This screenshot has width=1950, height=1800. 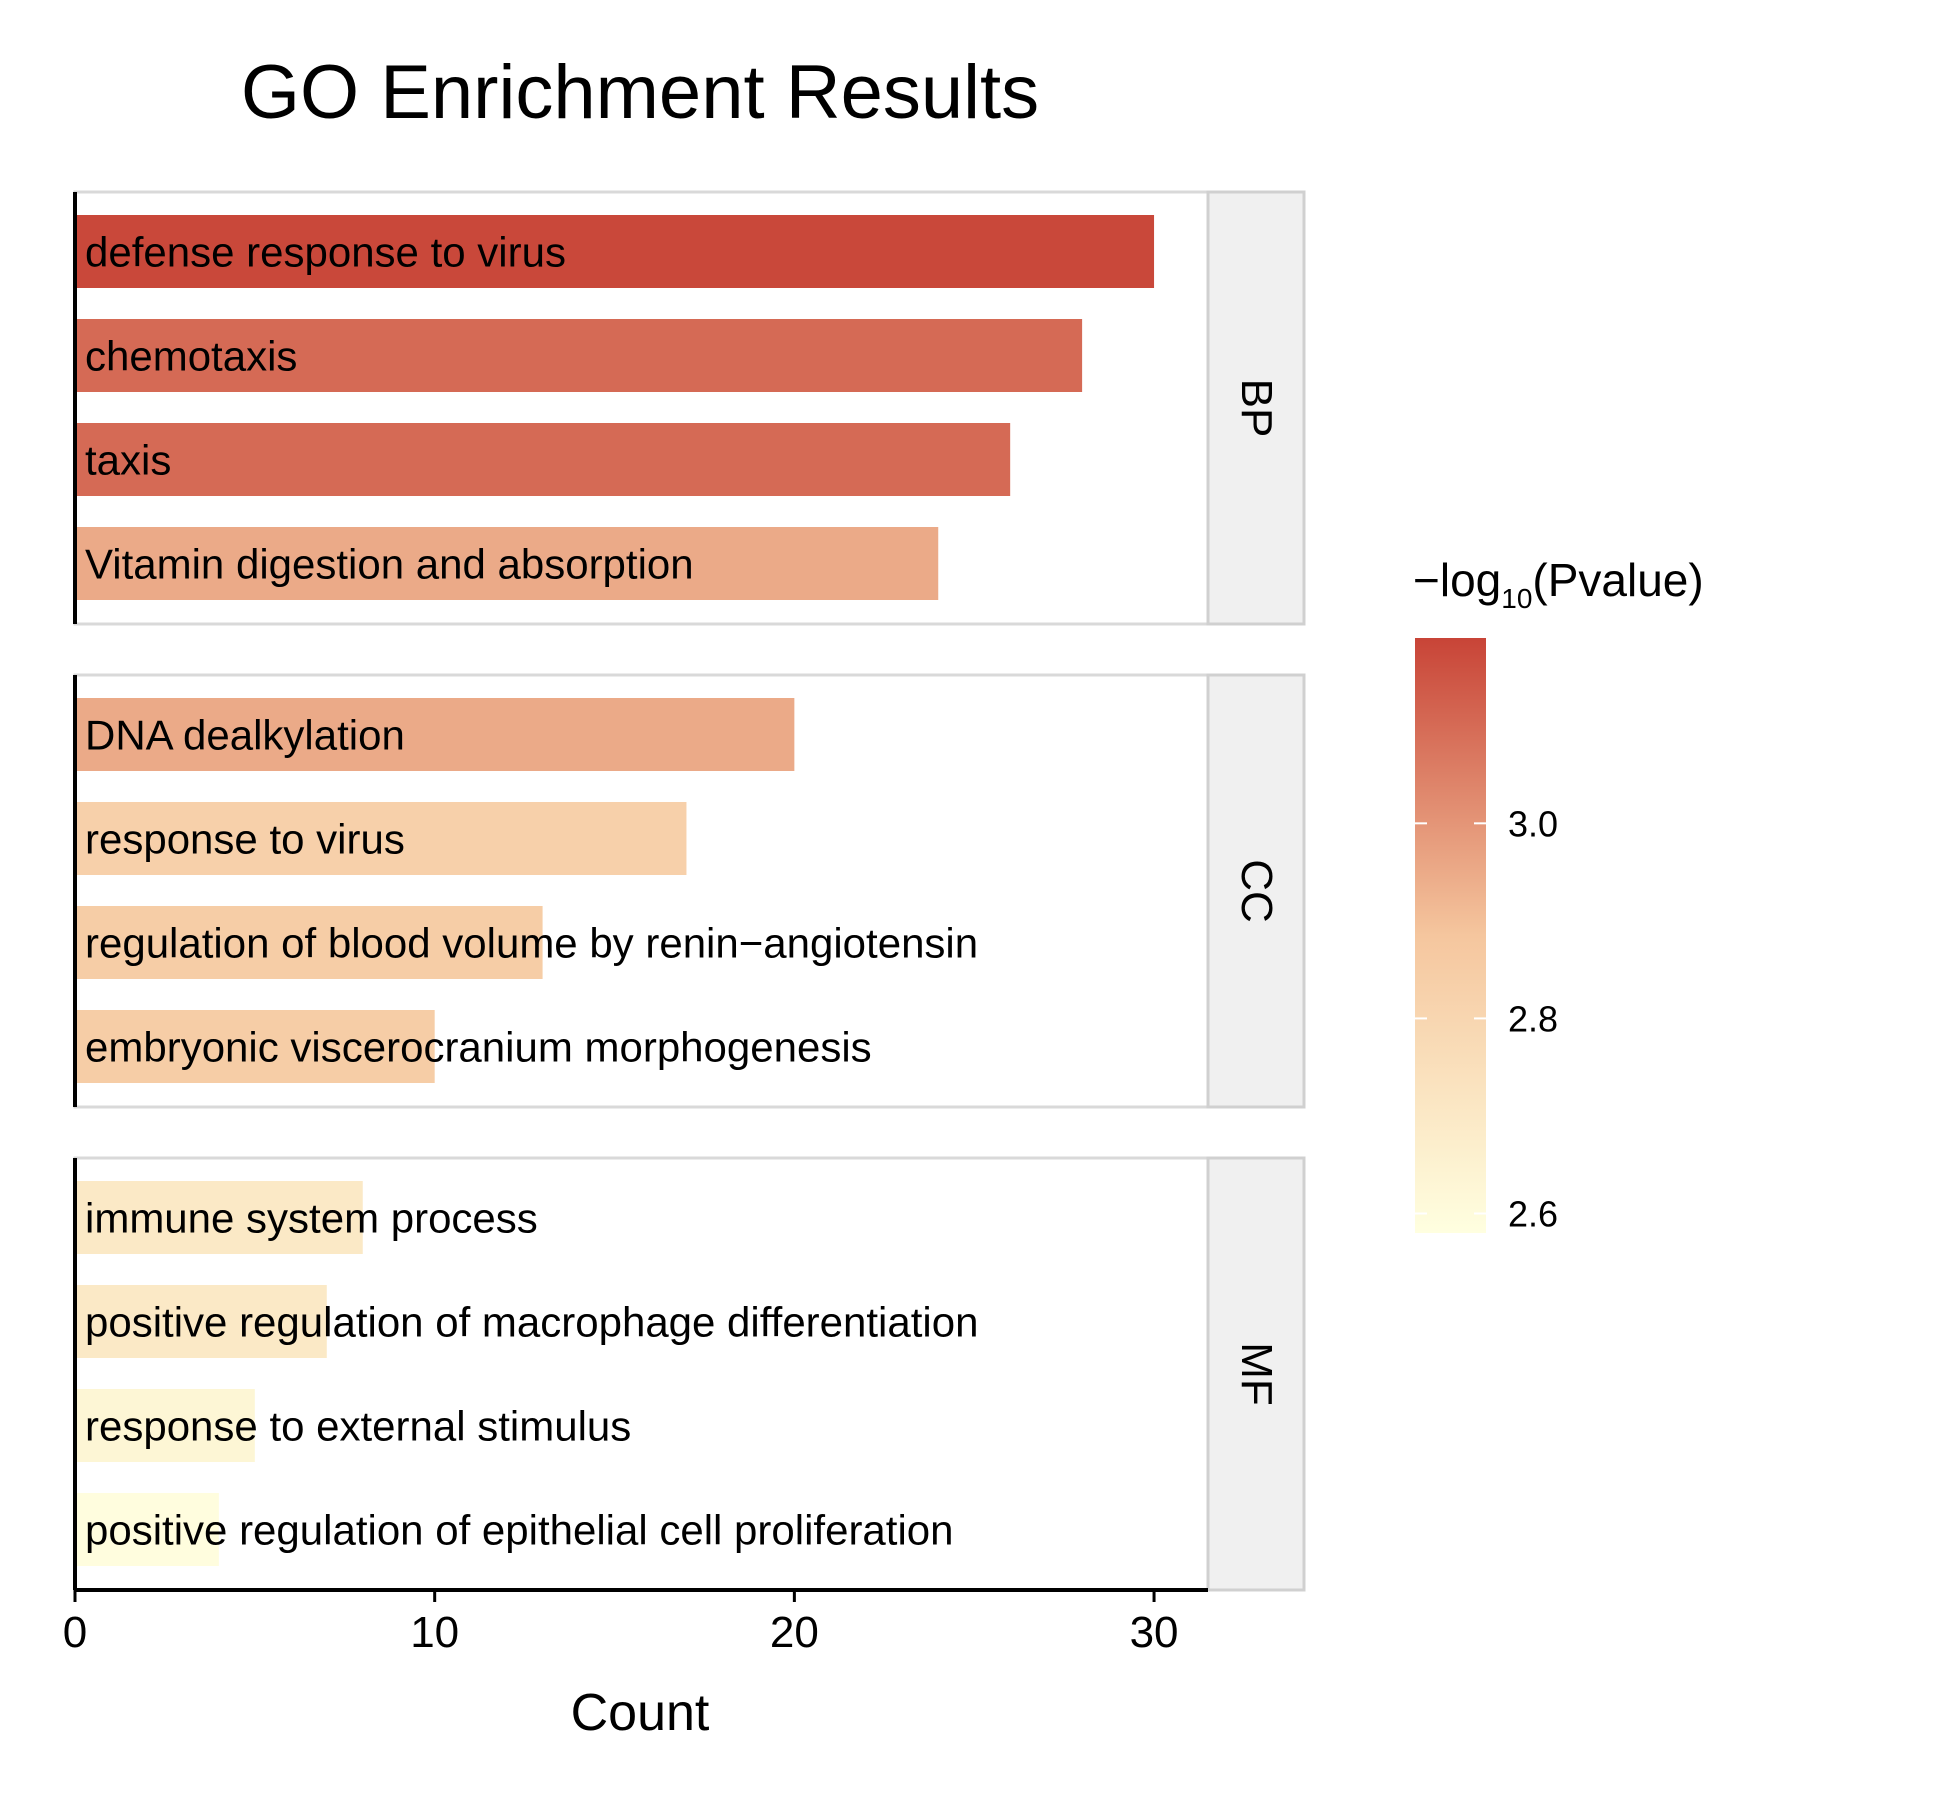 What do you see at coordinates (478, 1047) in the screenshot?
I see `bar-label: embryonic viscerocranium morphogenesis` at bounding box center [478, 1047].